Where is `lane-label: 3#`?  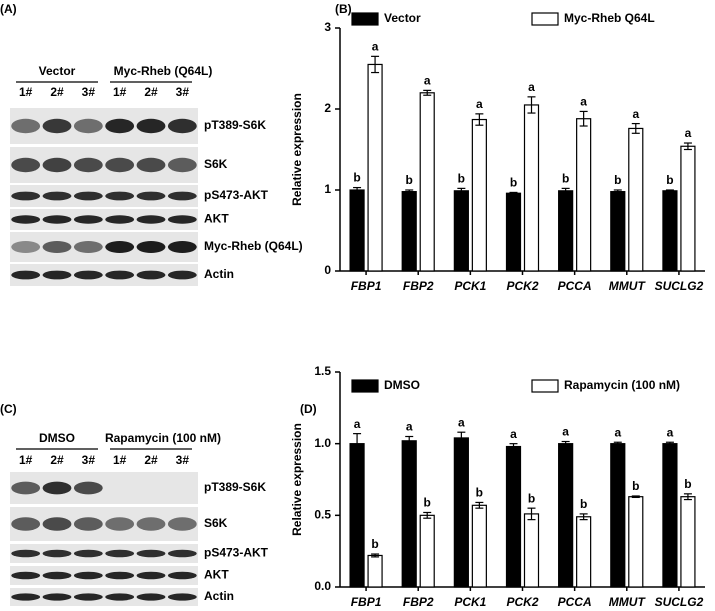 lane-label: 3# is located at coordinates (183, 92).